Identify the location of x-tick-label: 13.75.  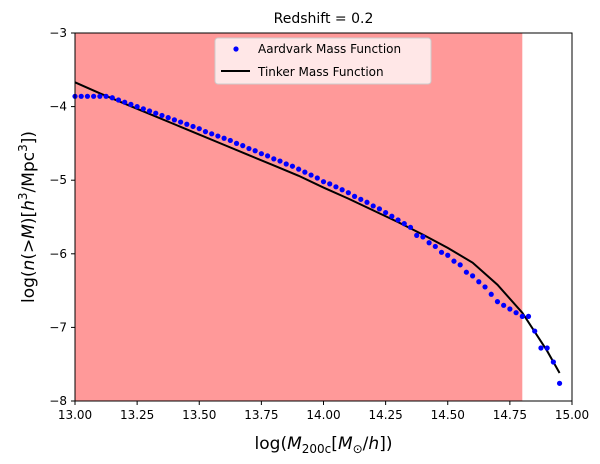
(261, 415).